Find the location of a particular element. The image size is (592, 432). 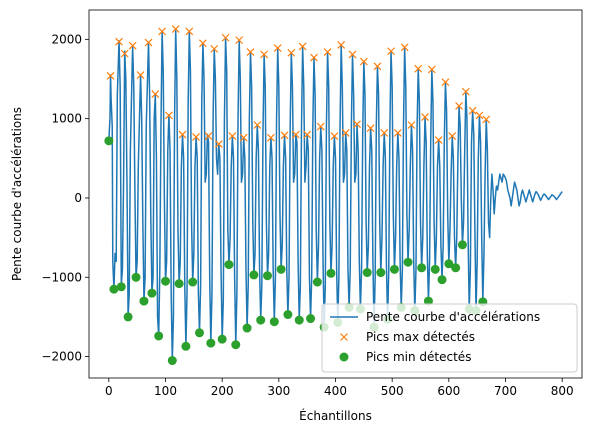

x-tick-label: 700 is located at coordinates (505, 391).